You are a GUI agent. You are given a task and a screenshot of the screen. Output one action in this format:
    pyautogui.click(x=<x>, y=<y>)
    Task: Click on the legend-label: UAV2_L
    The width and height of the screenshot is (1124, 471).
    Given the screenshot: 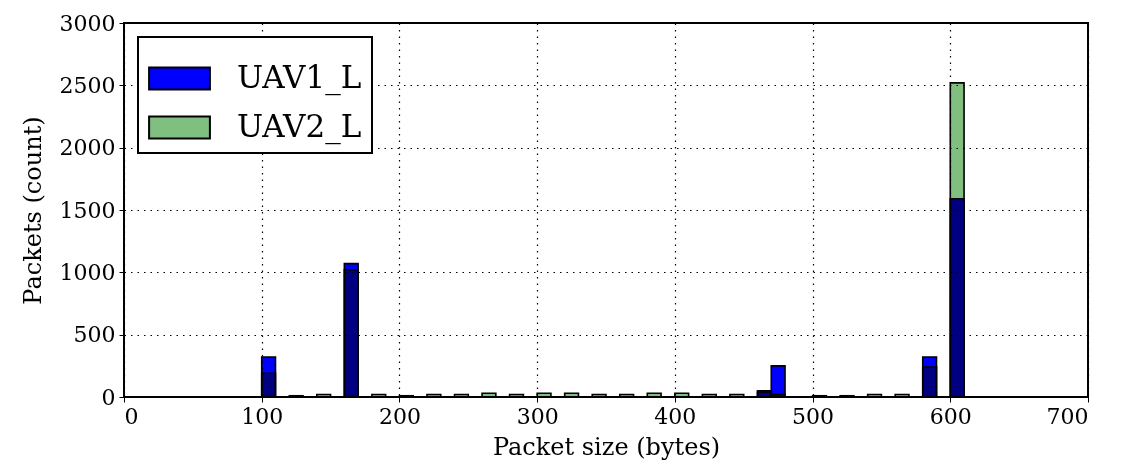 What is the action you would take?
    pyautogui.click(x=299, y=126)
    